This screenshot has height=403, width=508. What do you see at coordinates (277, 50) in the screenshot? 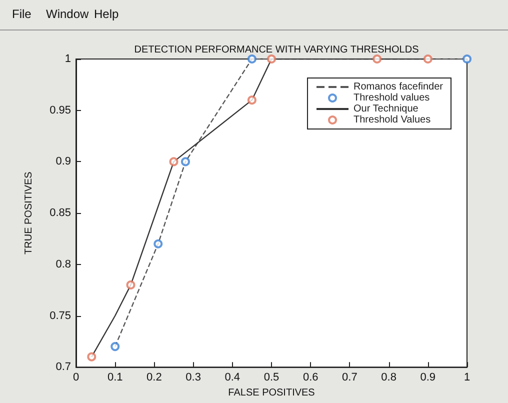
I see `chart-title: DETECTION PERFORMANCE WITH VARYING THRESHOLDS` at bounding box center [277, 50].